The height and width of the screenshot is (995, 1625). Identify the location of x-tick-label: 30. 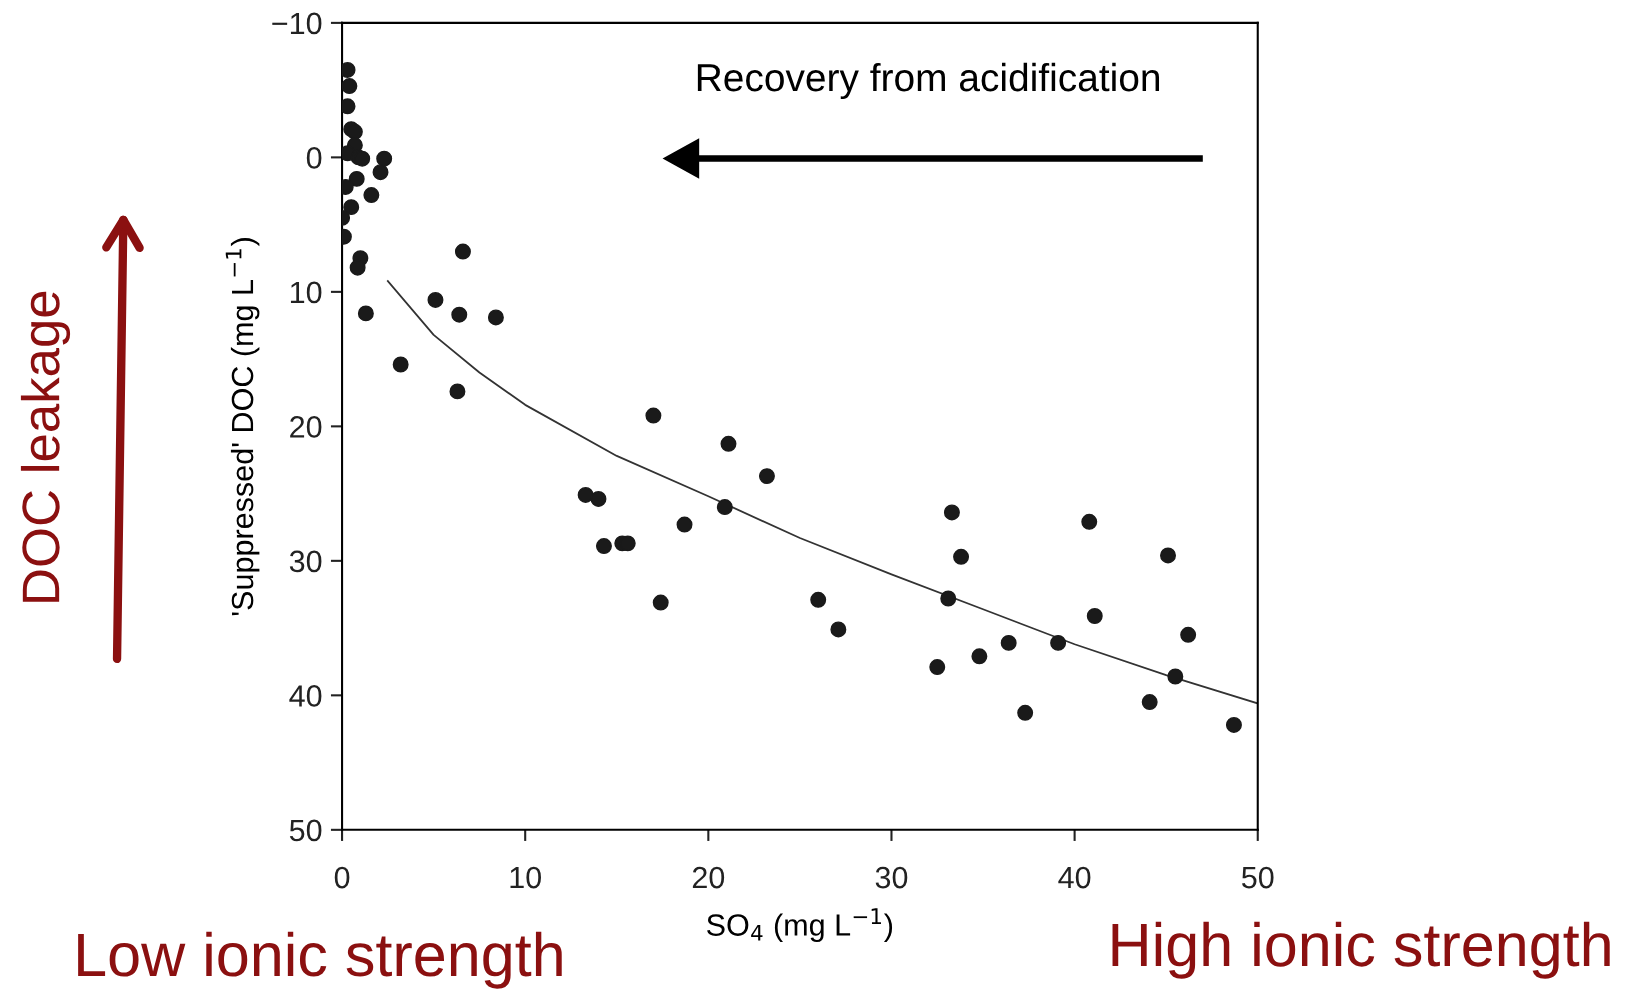
(891, 877).